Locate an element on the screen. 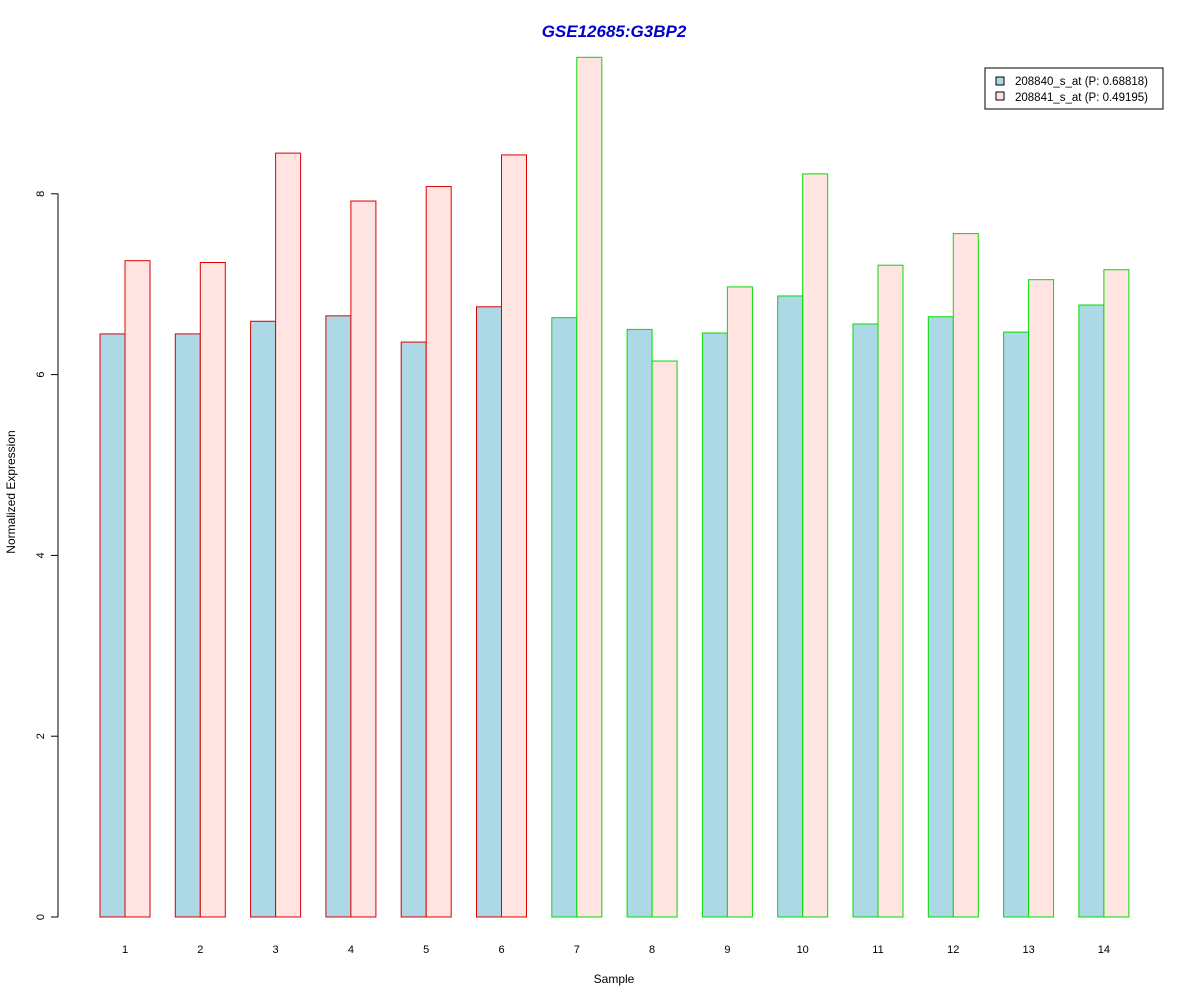 Image resolution: width=1200 pixels, height=1000 pixels. x-tick-label: 3 is located at coordinates (276, 950).